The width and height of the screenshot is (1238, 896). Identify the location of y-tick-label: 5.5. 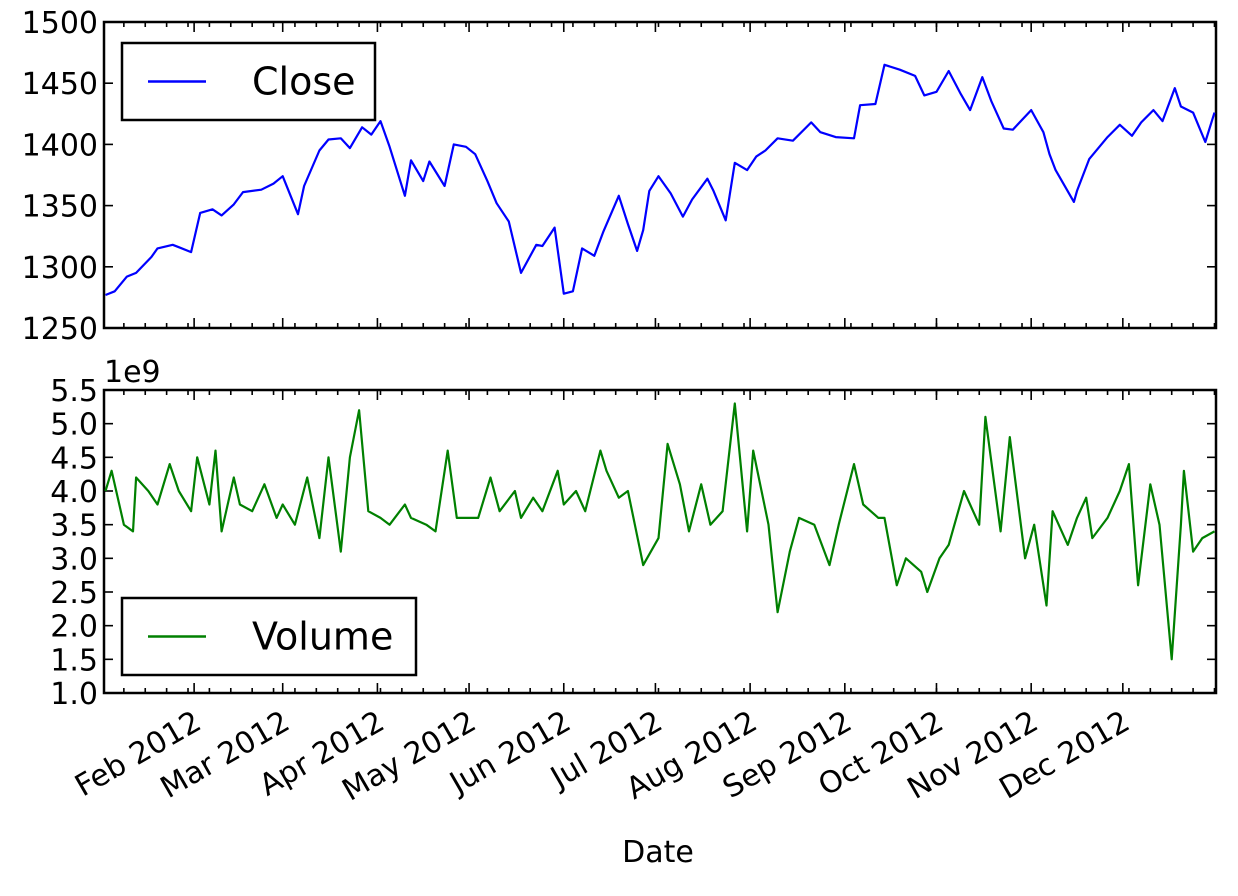
(74, 391).